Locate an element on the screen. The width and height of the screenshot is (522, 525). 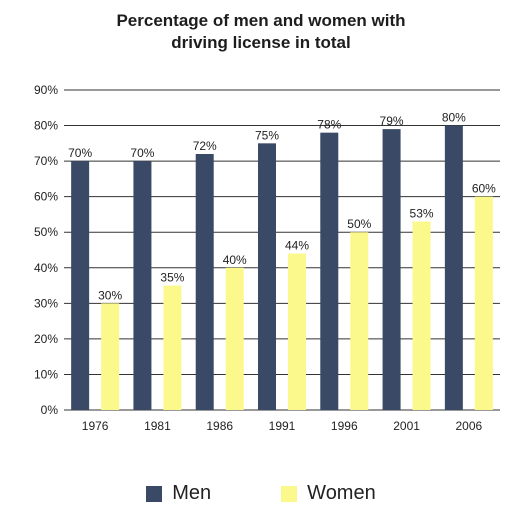
legend-label-women: Women is located at coordinates (341, 493).